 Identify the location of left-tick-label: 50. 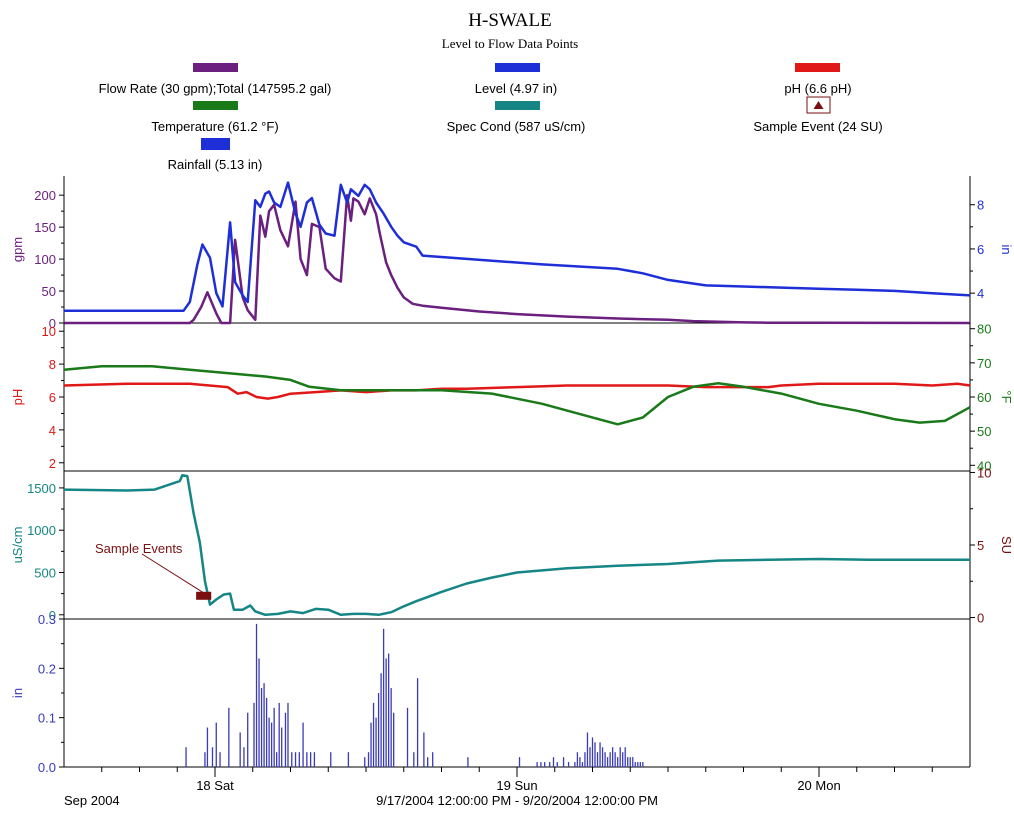
(49, 291).